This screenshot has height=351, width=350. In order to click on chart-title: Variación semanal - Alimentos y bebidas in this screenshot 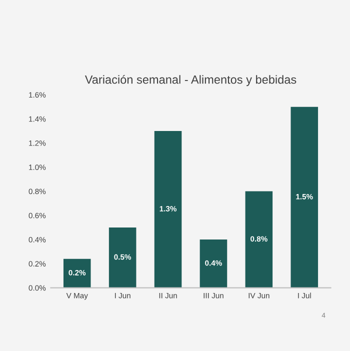, I will do `click(190, 80)`.